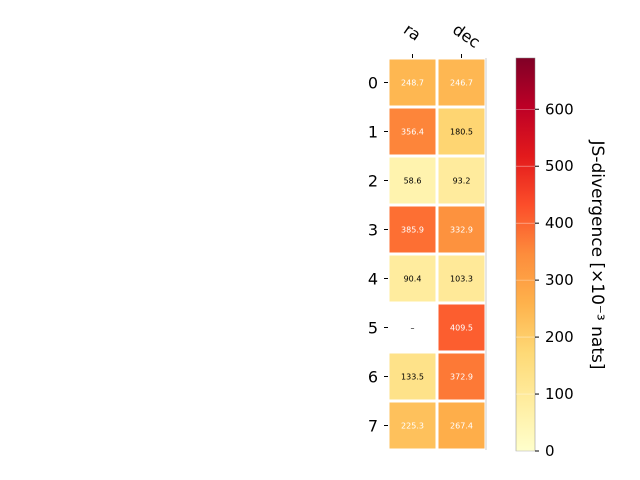  I want to click on row-tick-label: 3, so click(373, 230).